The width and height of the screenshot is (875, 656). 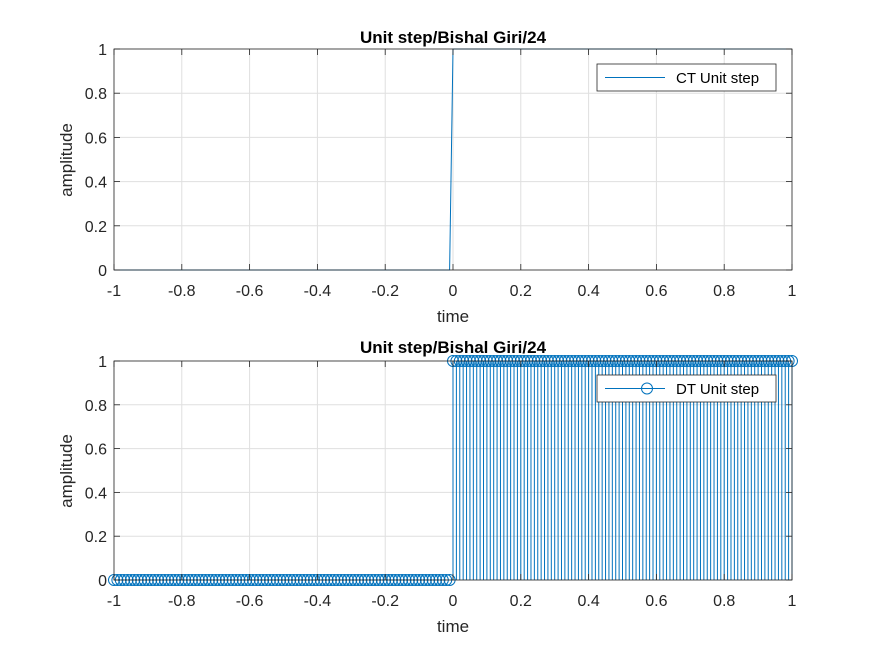 I want to click on legend: CT Unit step, so click(x=686, y=77).